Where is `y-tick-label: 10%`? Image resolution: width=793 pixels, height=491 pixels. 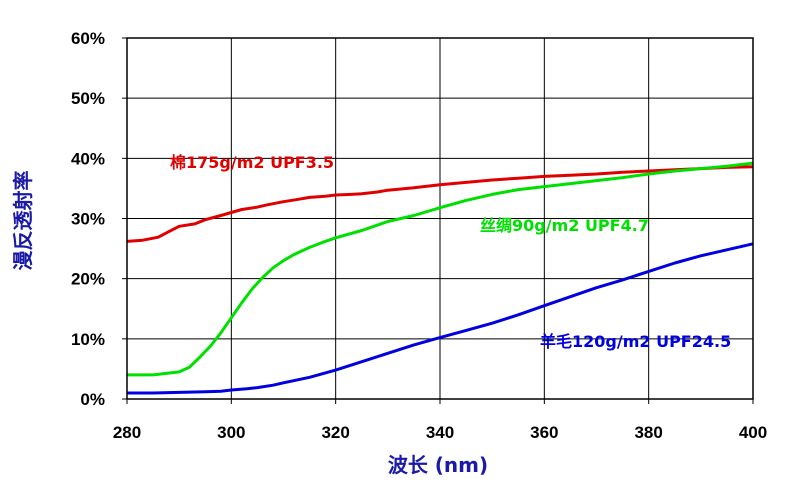
y-tick-label: 10% is located at coordinates (88, 339).